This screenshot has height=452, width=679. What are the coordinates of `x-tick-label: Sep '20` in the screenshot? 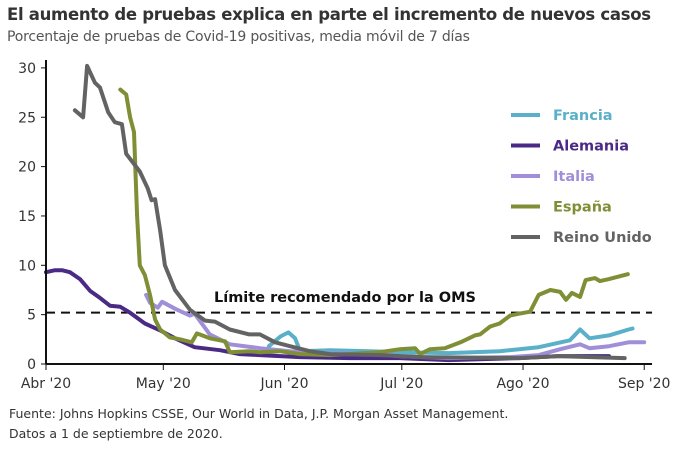 It's located at (644, 384).